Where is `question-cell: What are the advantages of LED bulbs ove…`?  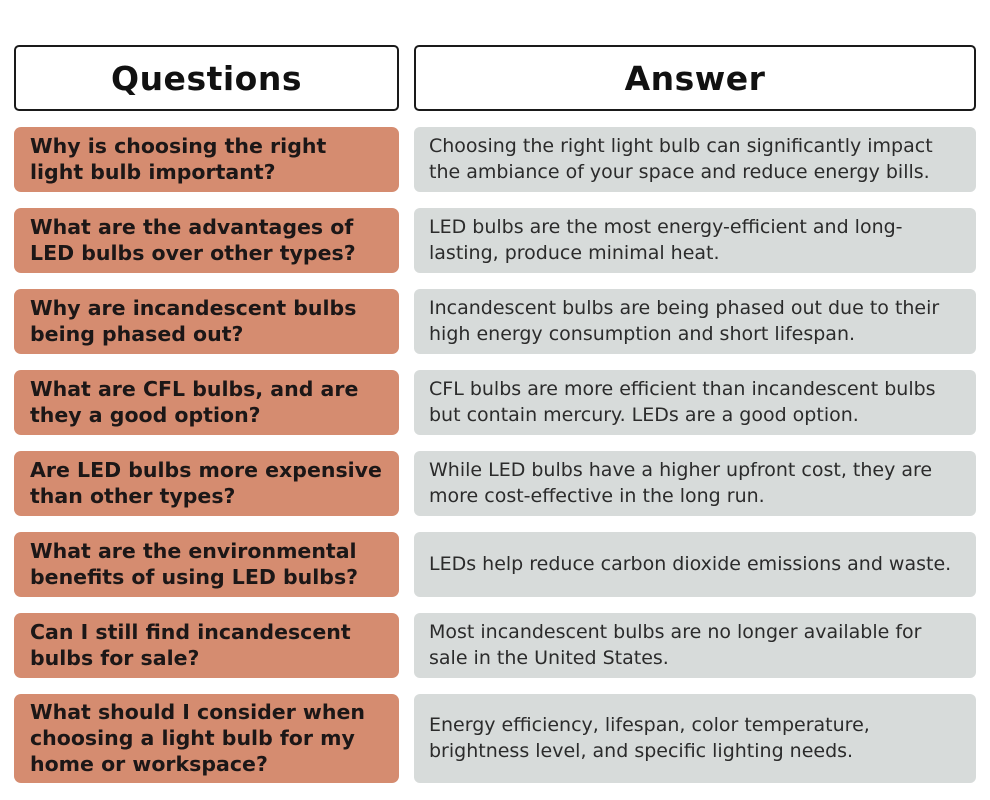 question-cell: What are the advantages of LED bulbs ove… is located at coordinates (206, 240).